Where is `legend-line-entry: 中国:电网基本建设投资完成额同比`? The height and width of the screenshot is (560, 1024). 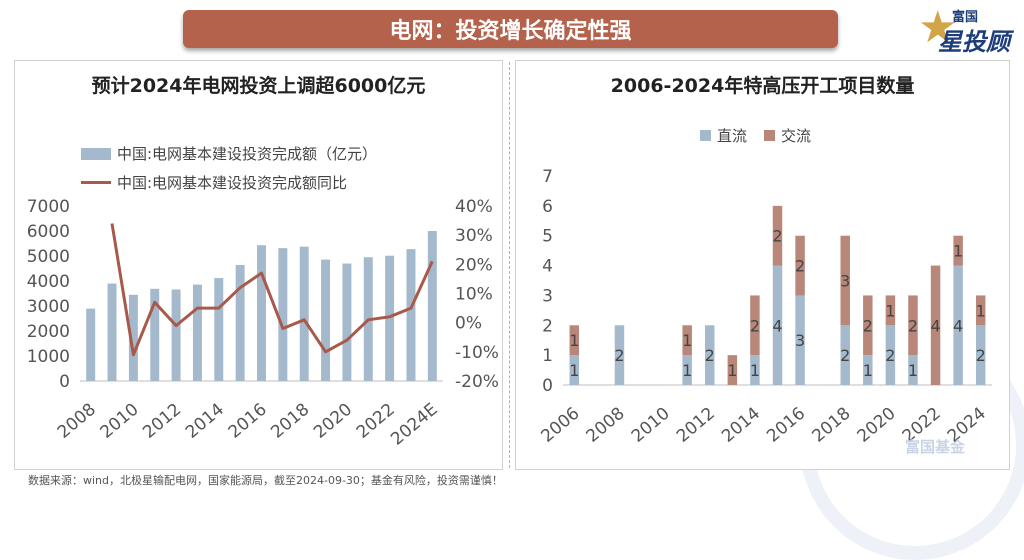
legend-line-entry: 中国:电网基本建设投资完成额同比 is located at coordinates (214, 182).